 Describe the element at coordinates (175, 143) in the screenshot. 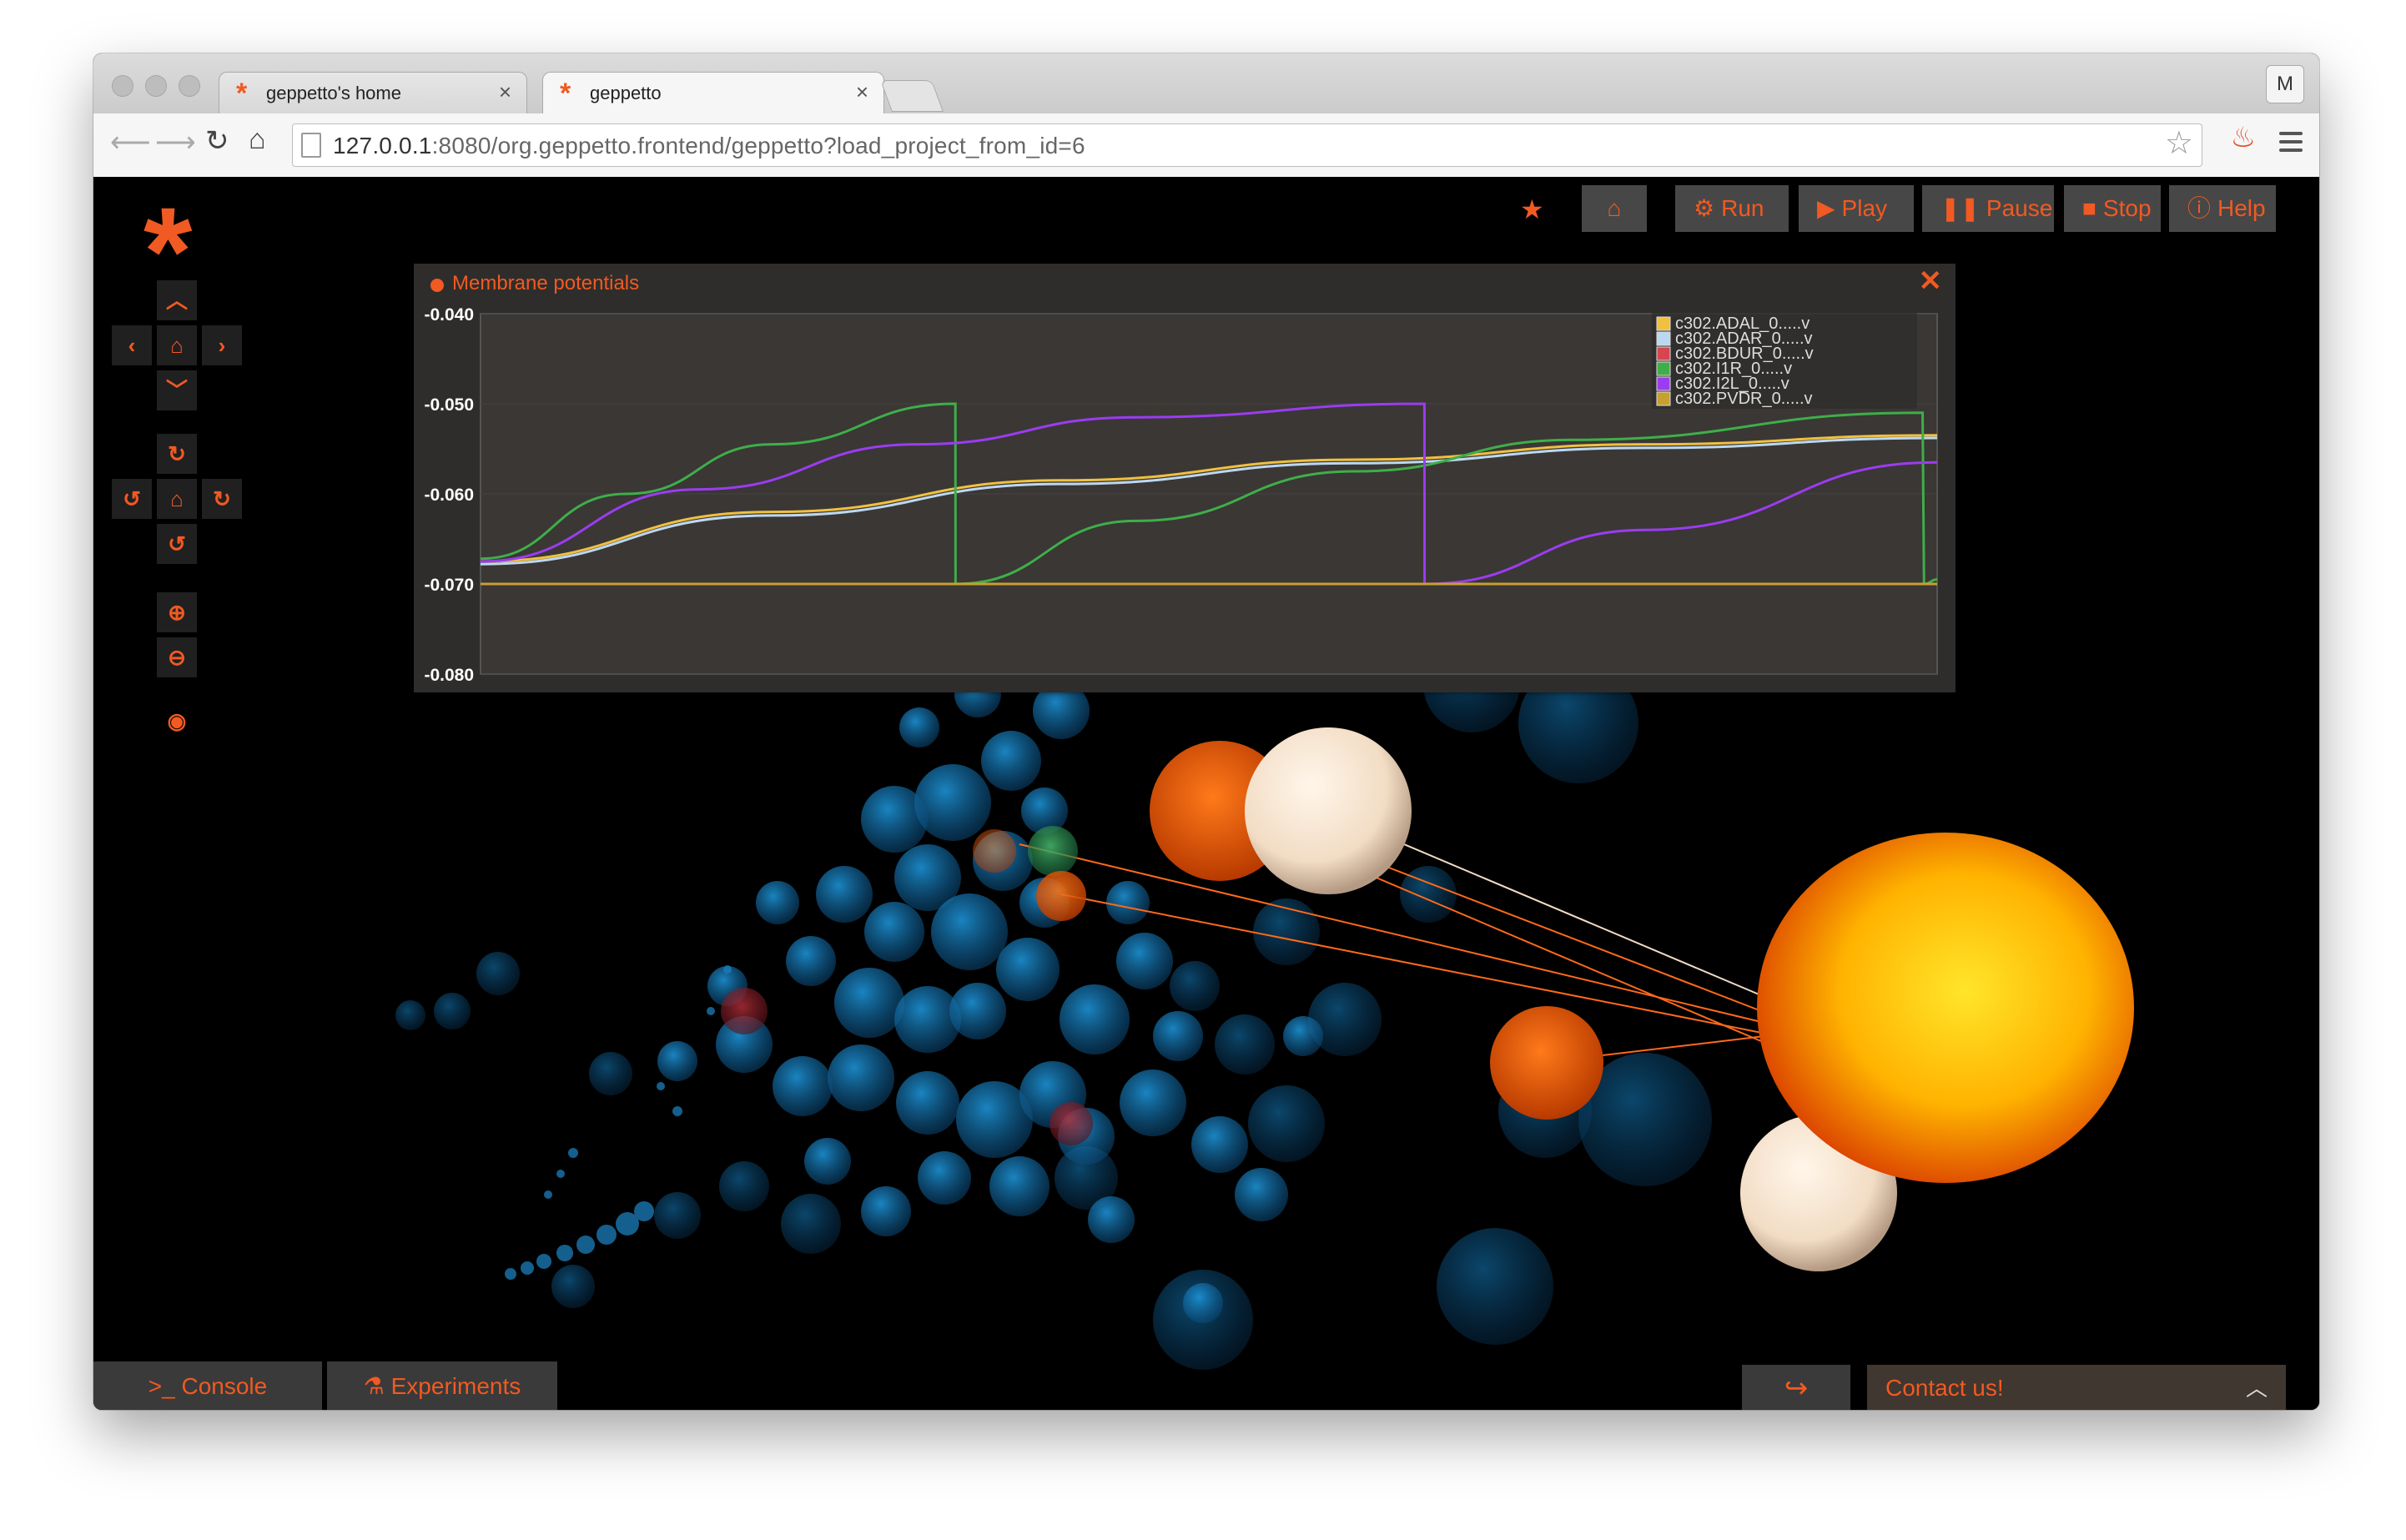

I see `forward-arrow-icon: ⟶` at that location.